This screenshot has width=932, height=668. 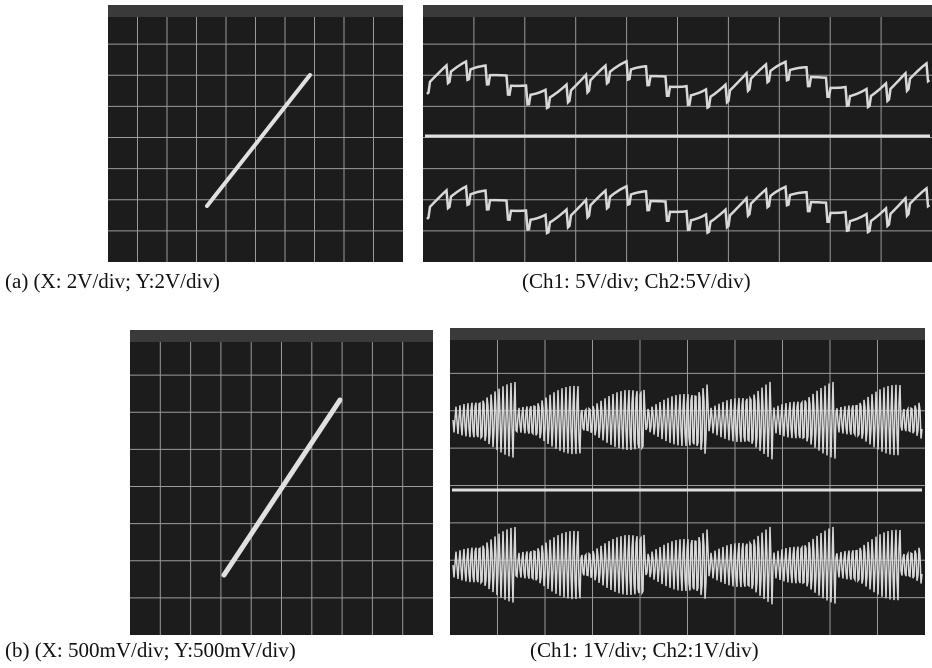 What do you see at coordinates (644, 650) in the screenshot?
I see `caption-time-b: (Ch1: 1V/div; Ch2:1V/div)` at bounding box center [644, 650].